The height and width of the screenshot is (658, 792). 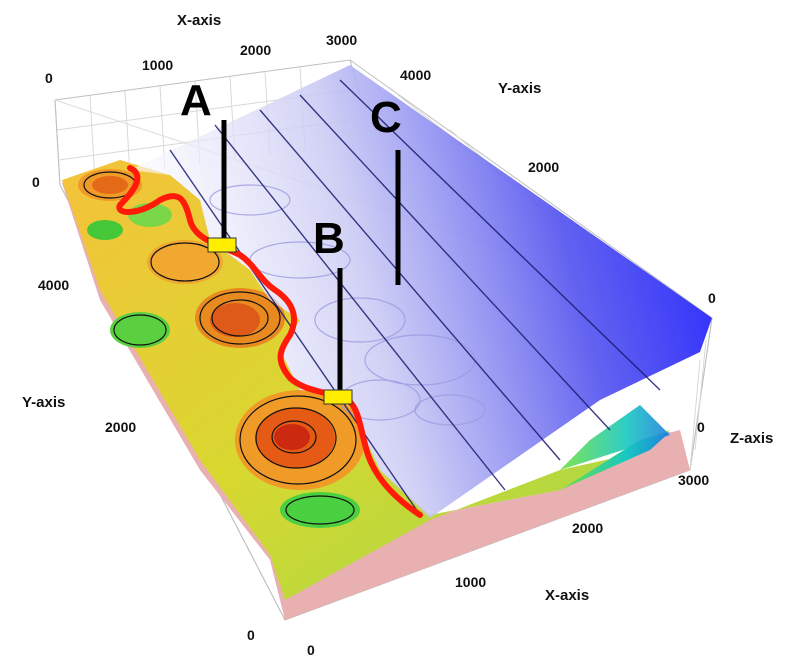 What do you see at coordinates (519, 88) in the screenshot?
I see `y-axis-title-right: Y-axis` at bounding box center [519, 88].